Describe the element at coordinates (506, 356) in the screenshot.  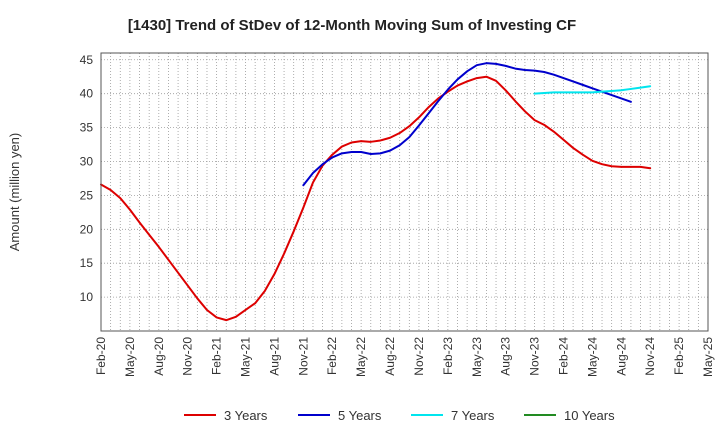
I see `x-tick-label: Aug-23` at that location.